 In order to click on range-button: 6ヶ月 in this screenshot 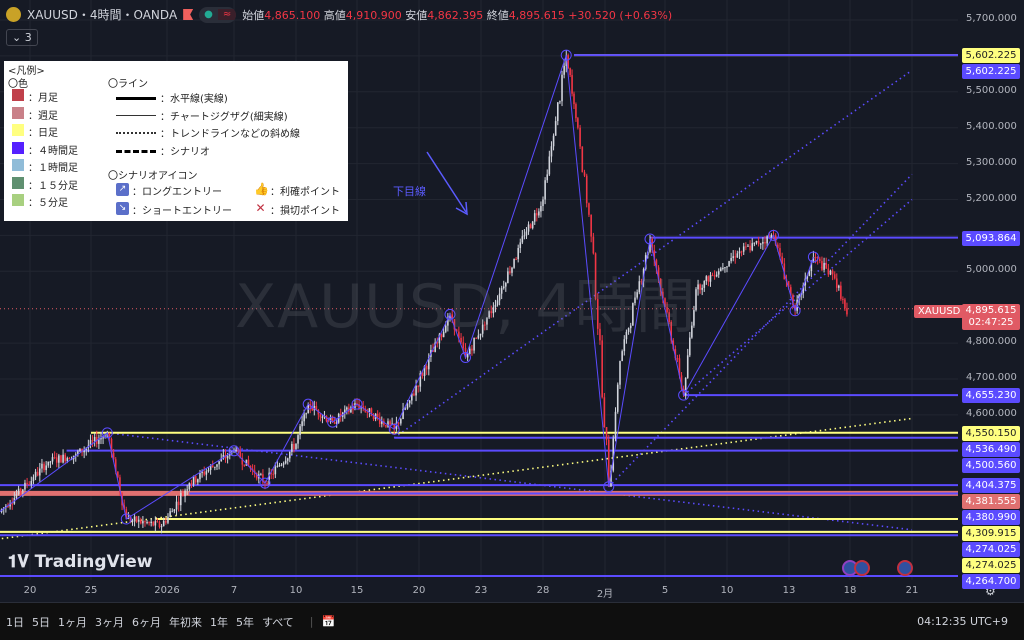, I will do `click(146, 622)`.